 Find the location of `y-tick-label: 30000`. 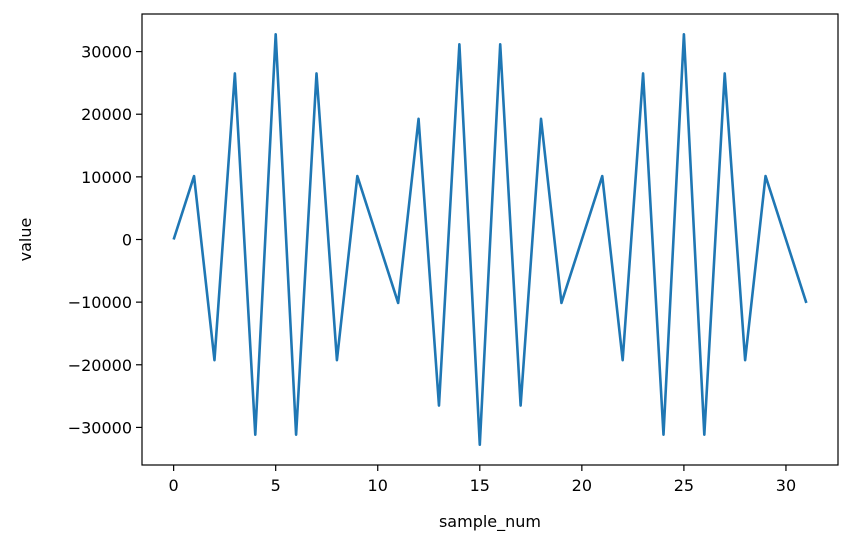

y-tick-label: 30000 is located at coordinates (106, 52).